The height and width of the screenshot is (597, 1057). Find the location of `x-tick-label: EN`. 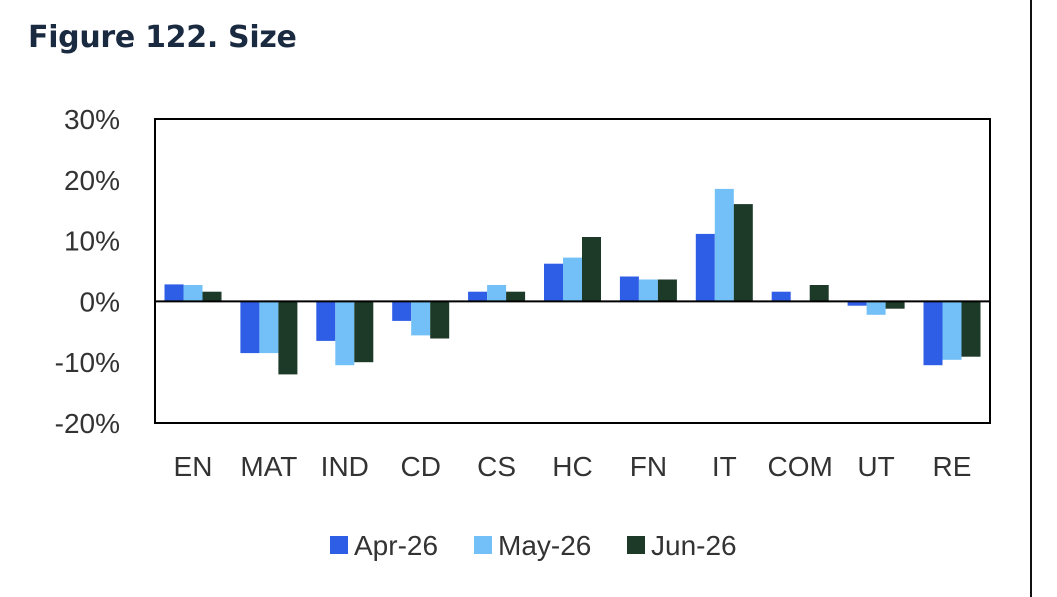

x-tick-label: EN is located at coordinates (193, 466).